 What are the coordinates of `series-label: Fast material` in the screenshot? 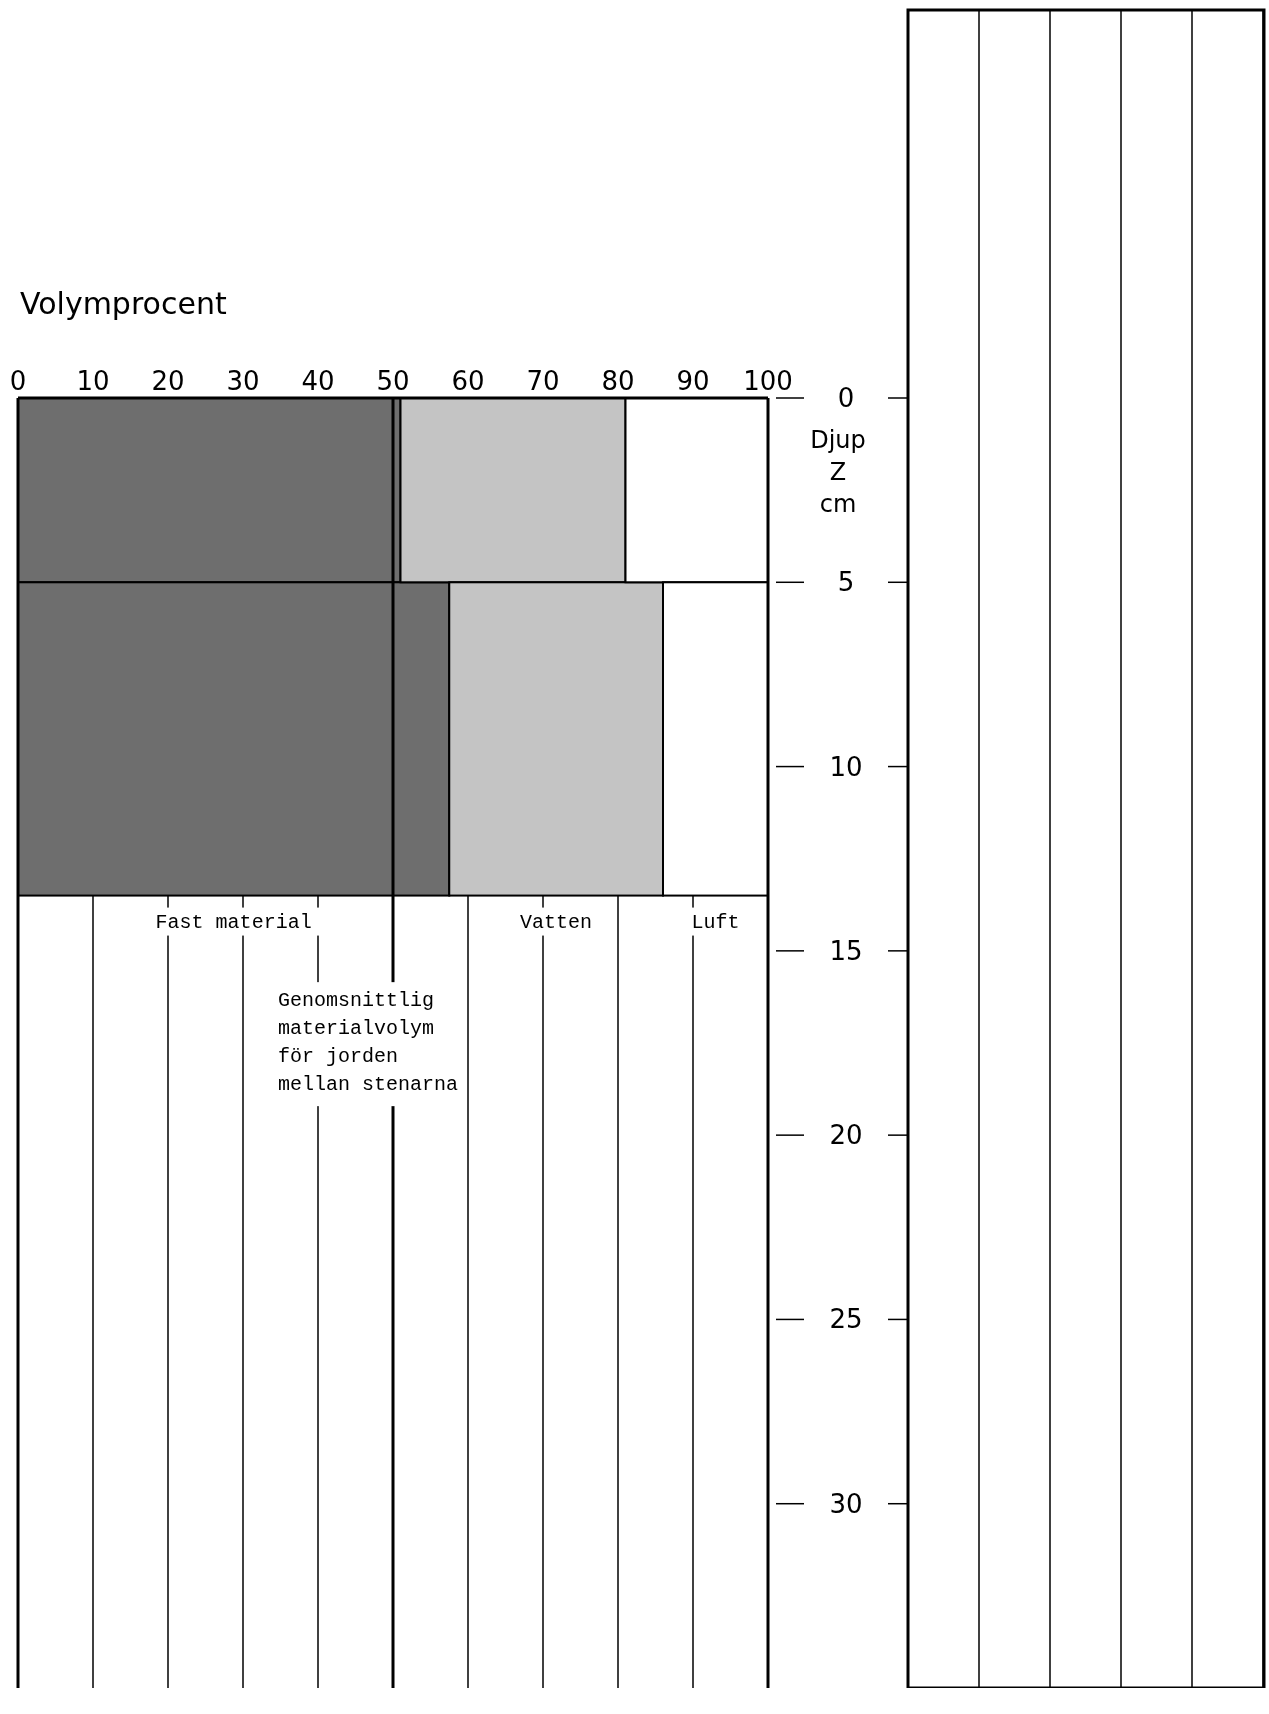 It's located at (233, 922).